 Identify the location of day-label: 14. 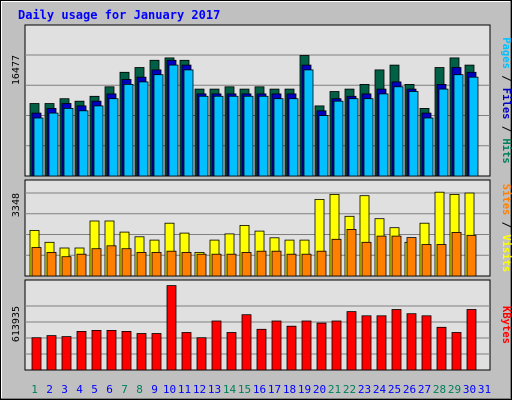
(230, 389).